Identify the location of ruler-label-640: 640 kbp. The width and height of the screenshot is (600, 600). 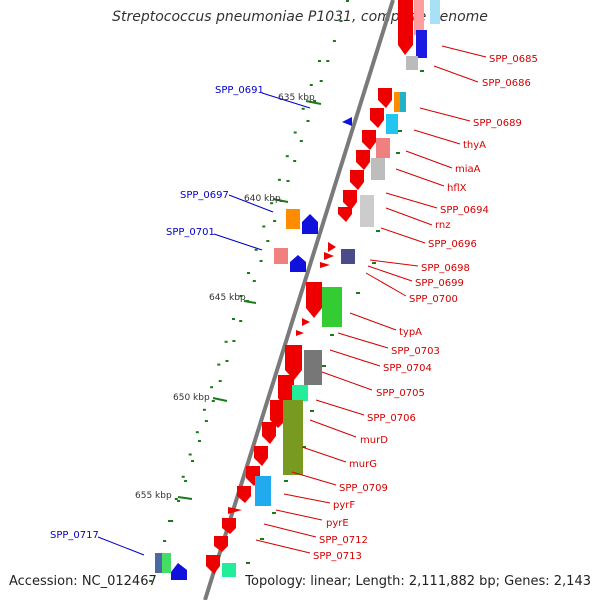
(262, 199).